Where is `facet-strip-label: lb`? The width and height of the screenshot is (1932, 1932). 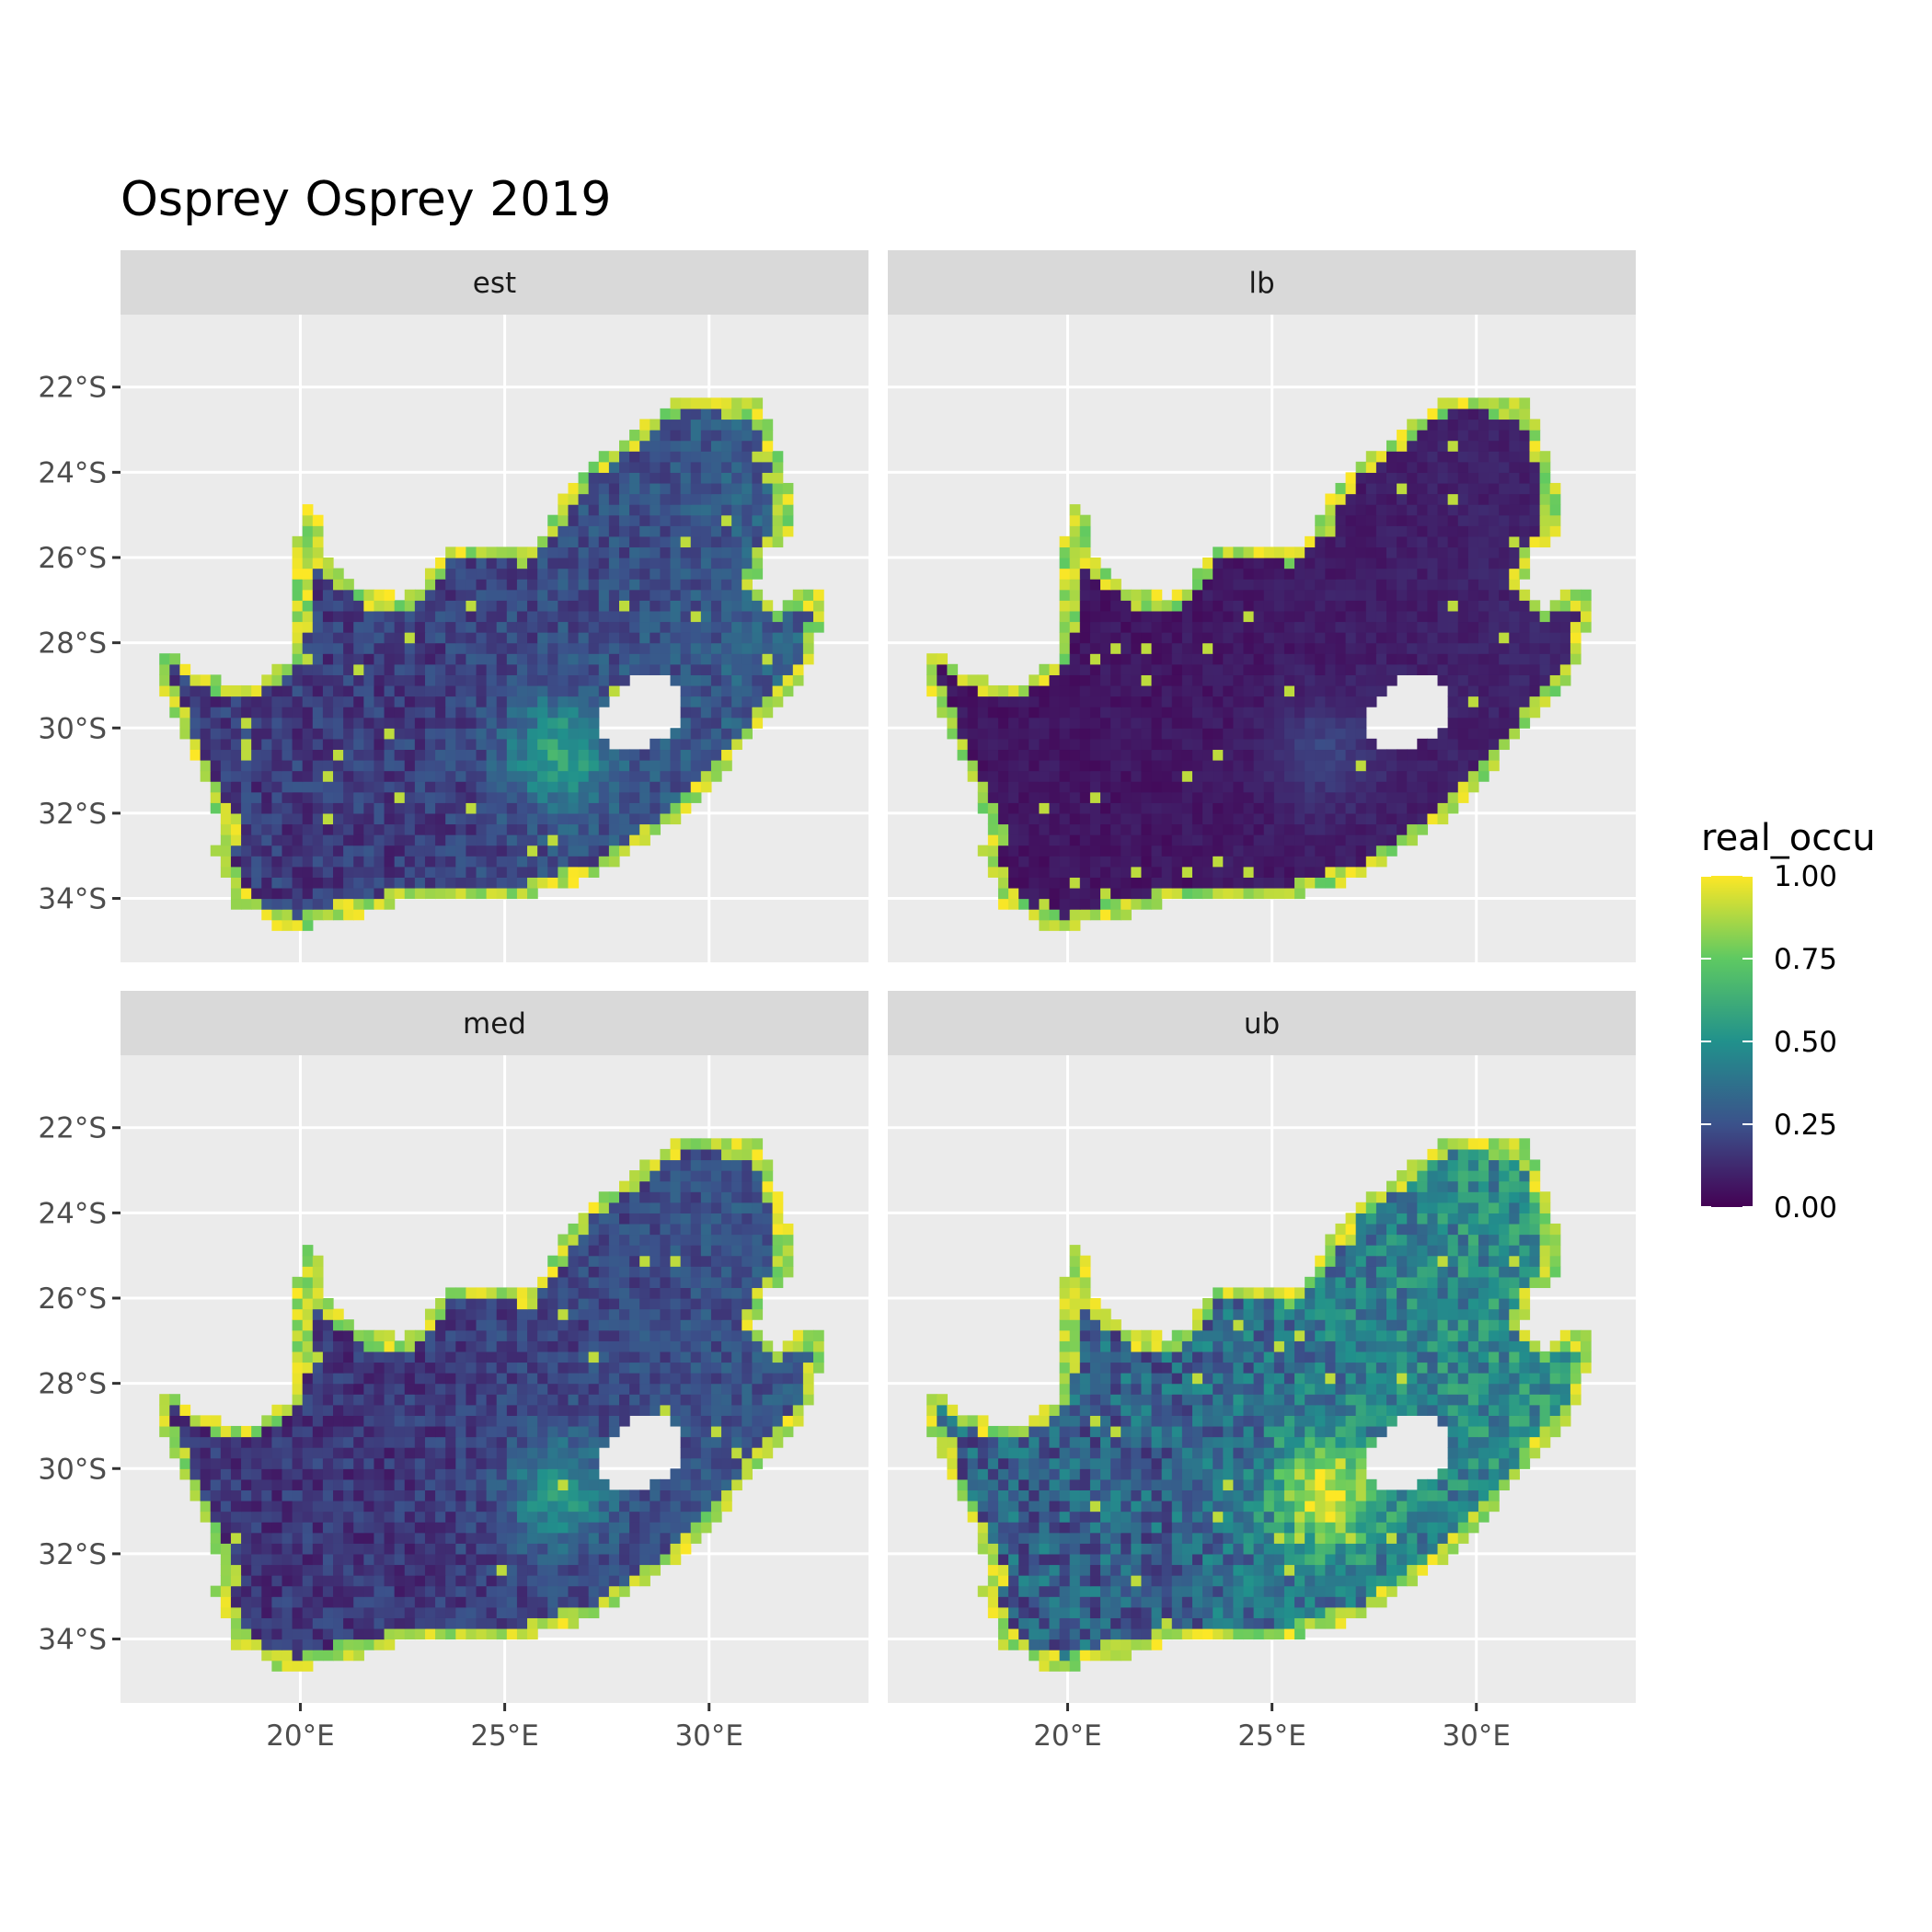 facet-strip-label: lb is located at coordinates (1261, 283).